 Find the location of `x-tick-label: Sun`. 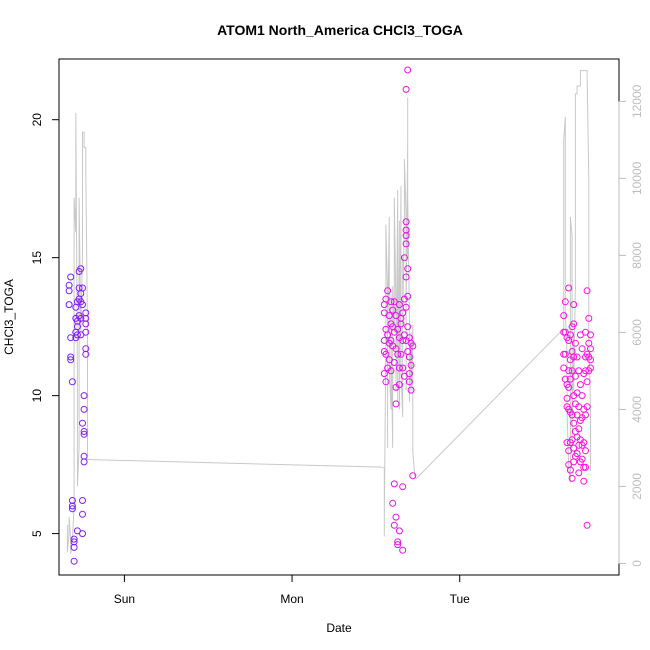

x-tick-label: Sun is located at coordinates (124, 599).